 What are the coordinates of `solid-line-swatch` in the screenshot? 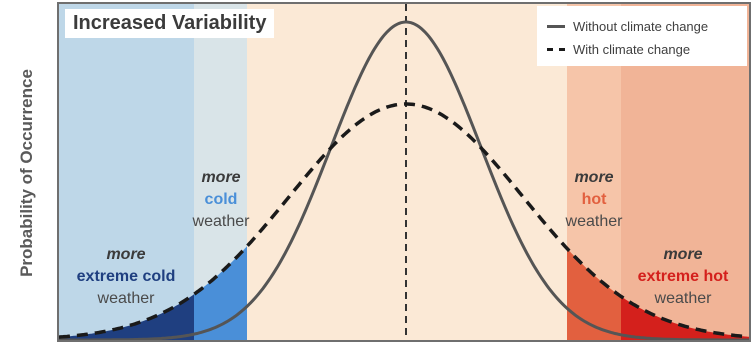 It's located at (556, 26).